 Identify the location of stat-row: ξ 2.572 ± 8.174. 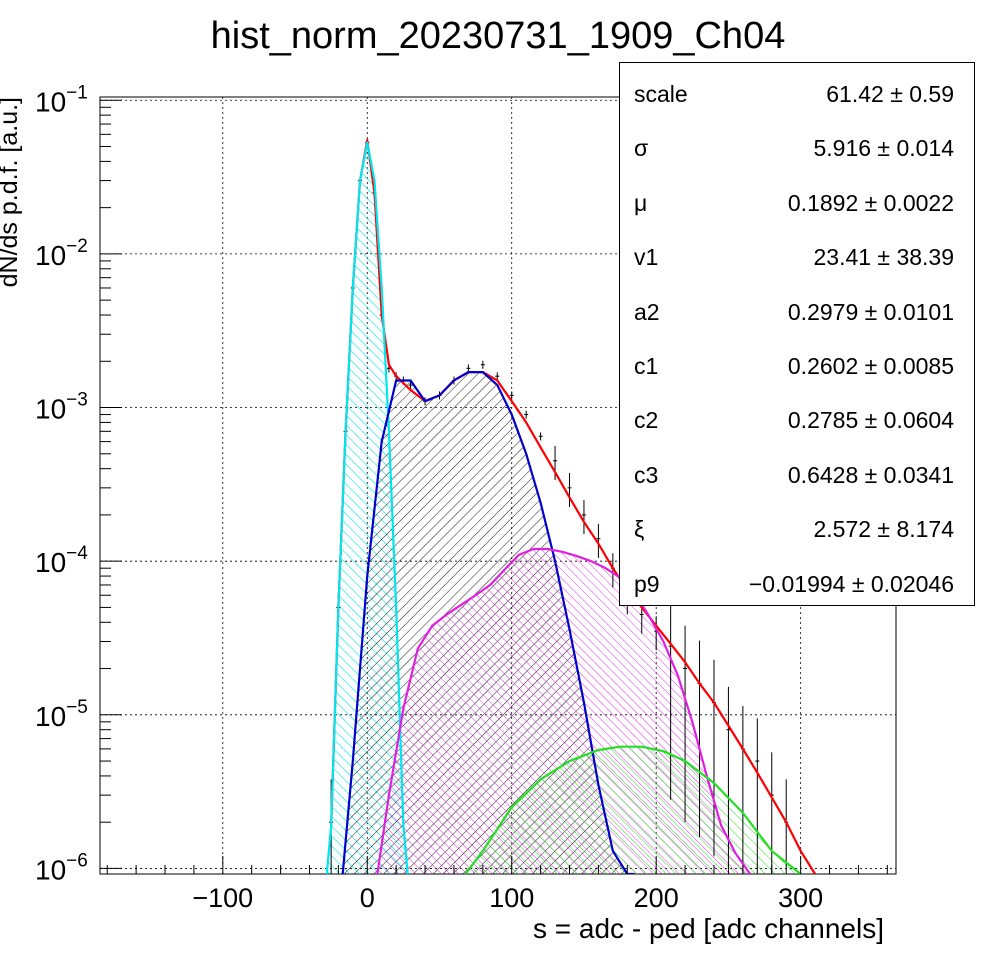
(797, 529).